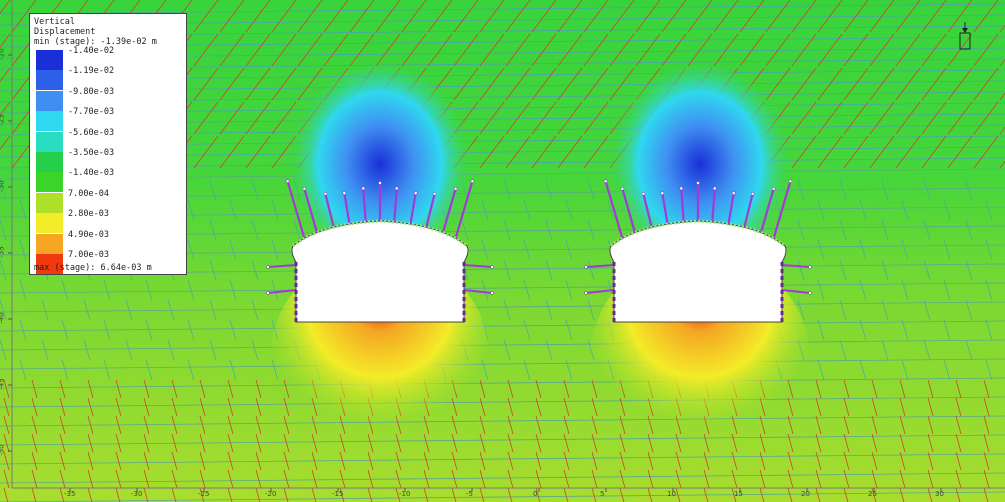 The height and width of the screenshot is (502, 1005). What do you see at coordinates (65, 32) in the screenshot?
I see `legend-title-line2: Displacement` at bounding box center [65, 32].